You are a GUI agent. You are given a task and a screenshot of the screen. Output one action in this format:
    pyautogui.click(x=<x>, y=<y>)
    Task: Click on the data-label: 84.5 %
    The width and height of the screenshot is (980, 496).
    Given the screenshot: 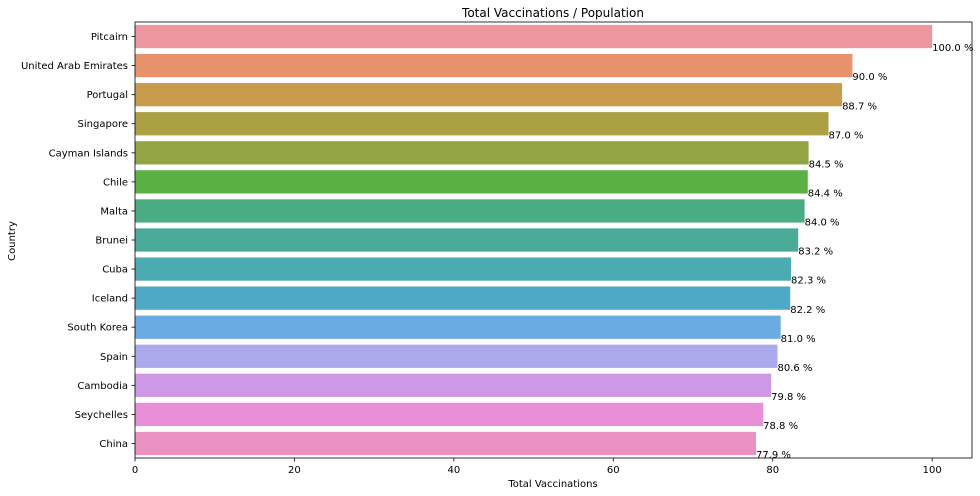 What is the action you would take?
    pyautogui.click(x=826, y=164)
    